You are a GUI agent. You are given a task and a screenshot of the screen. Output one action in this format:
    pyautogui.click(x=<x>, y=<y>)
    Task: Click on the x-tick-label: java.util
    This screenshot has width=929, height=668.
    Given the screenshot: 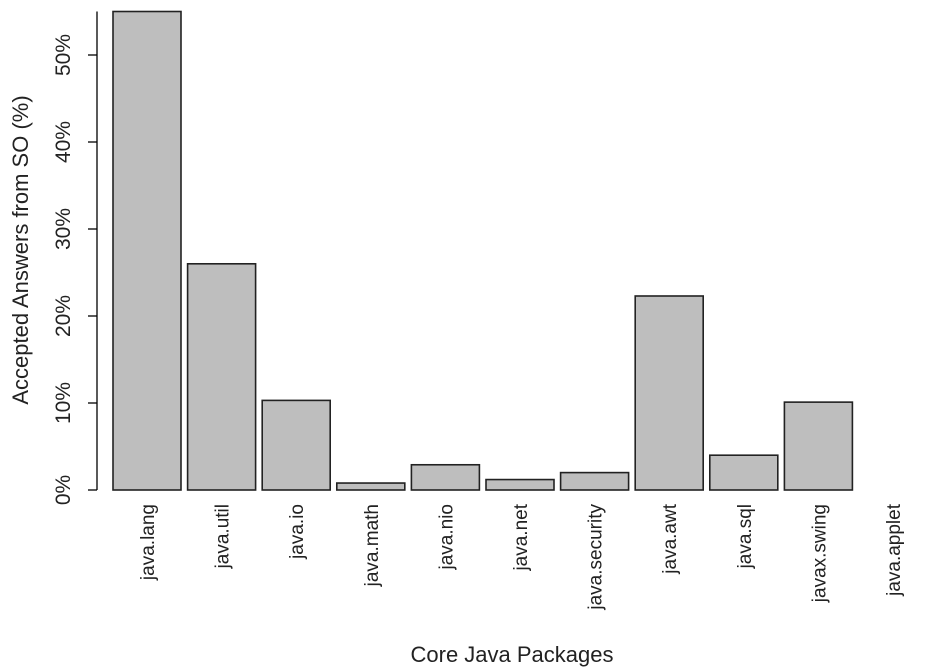 What is the action you would take?
    pyautogui.click(x=223, y=536)
    